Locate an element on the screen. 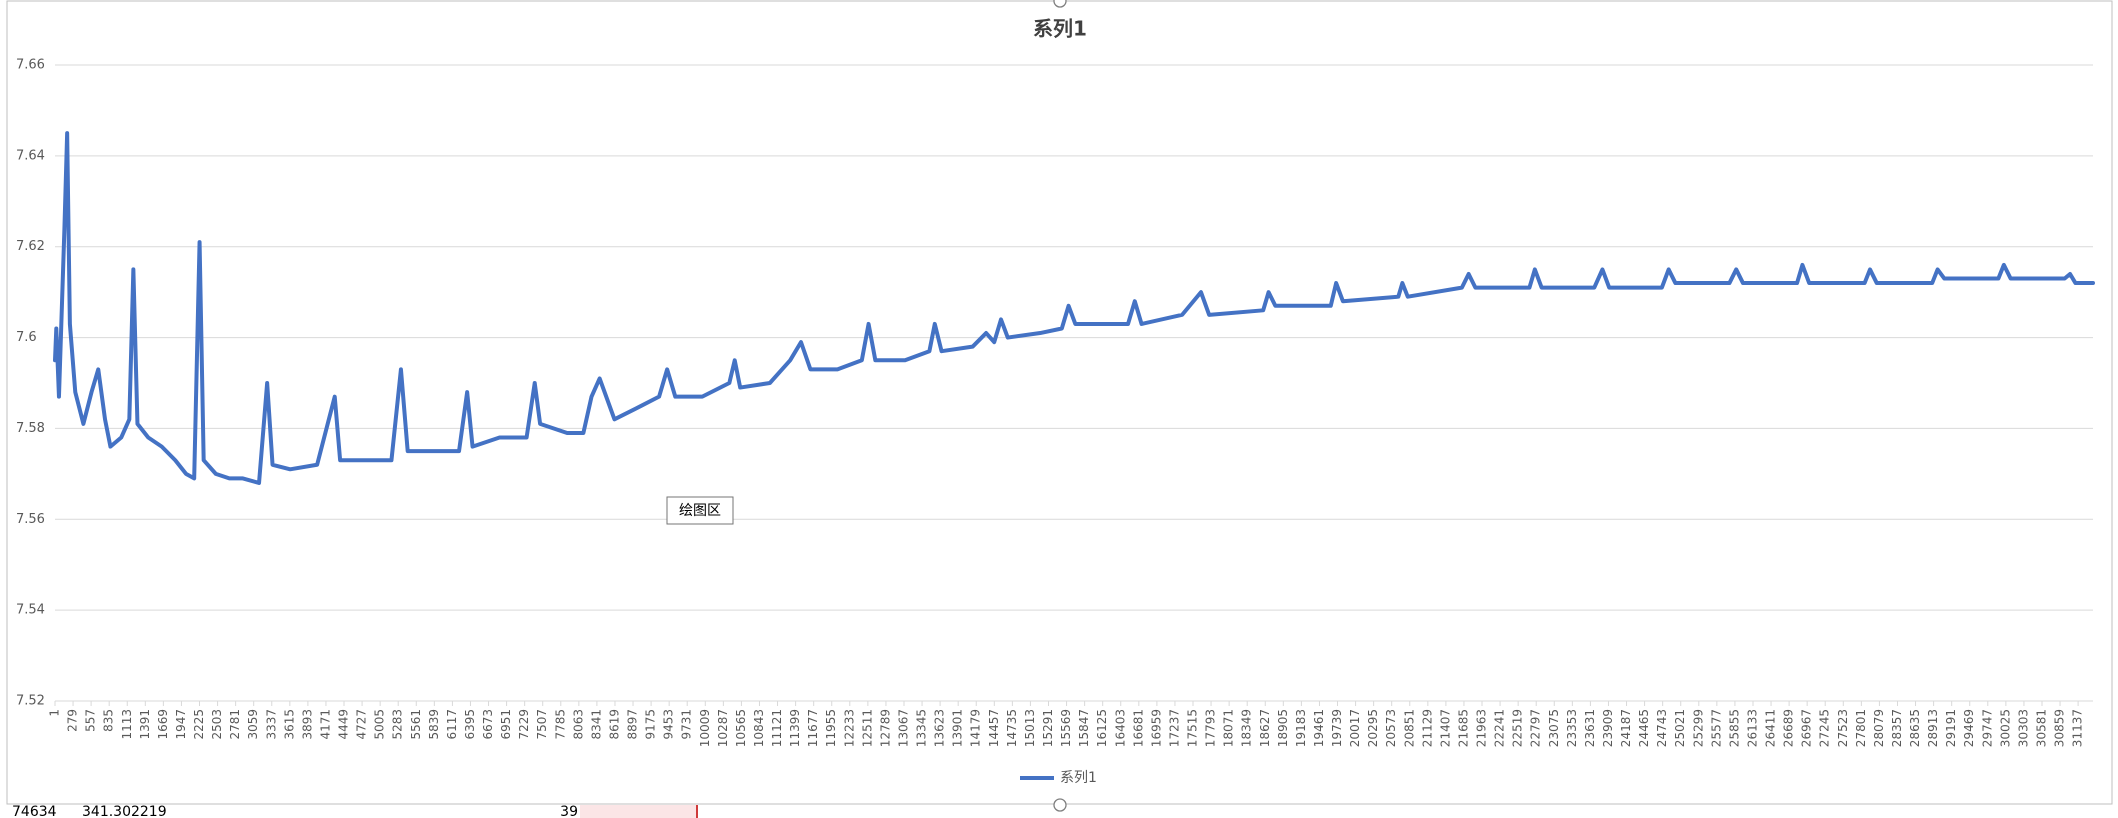  sheet-cell-highlight is located at coordinates (639, 811).